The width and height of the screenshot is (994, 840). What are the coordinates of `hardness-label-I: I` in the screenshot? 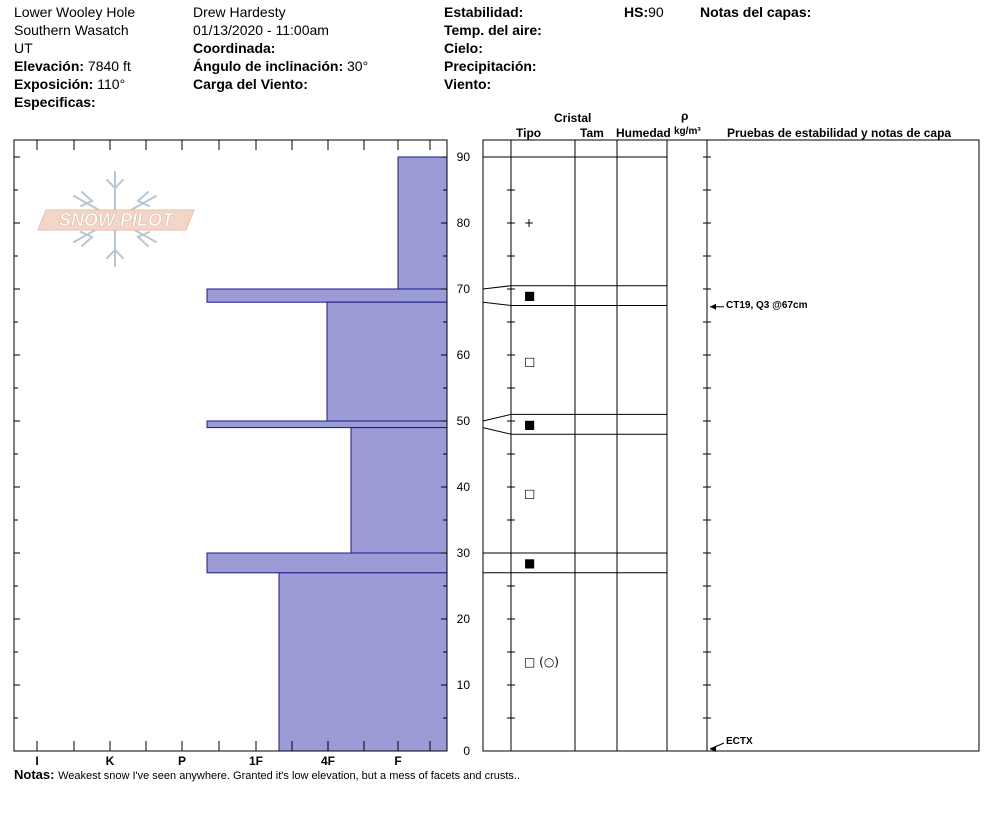 It's located at (36, 761).